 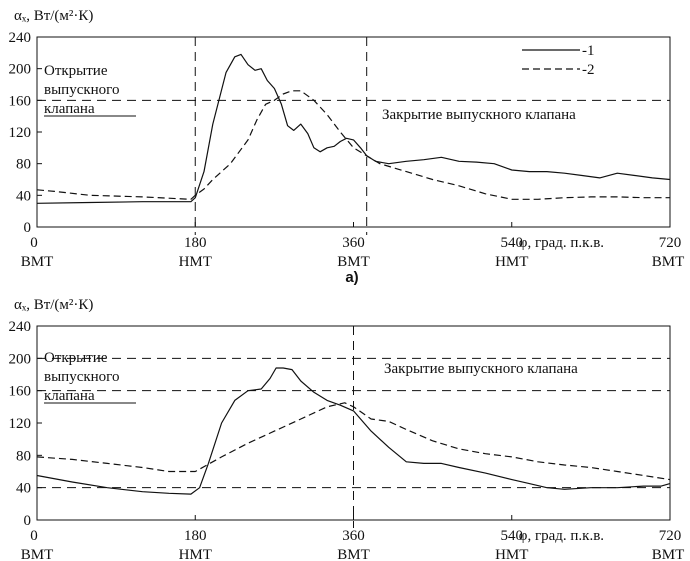 What do you see at coordinates (588, 51) in the screenshot?
I see `legend-label-1: -1` at bounding box center [588, 51].